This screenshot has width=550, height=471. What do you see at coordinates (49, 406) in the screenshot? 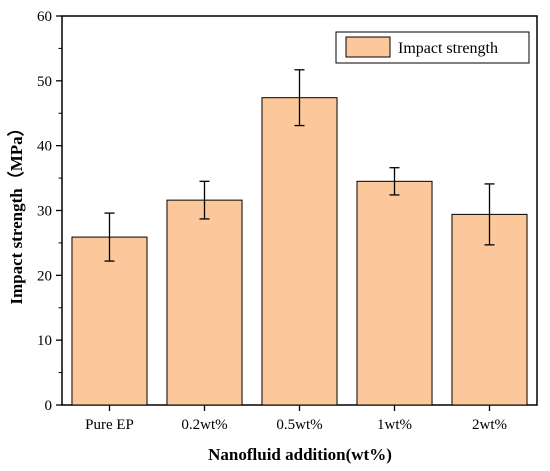
I see `y-tick-label: 0` at bounding box center [49, 406].